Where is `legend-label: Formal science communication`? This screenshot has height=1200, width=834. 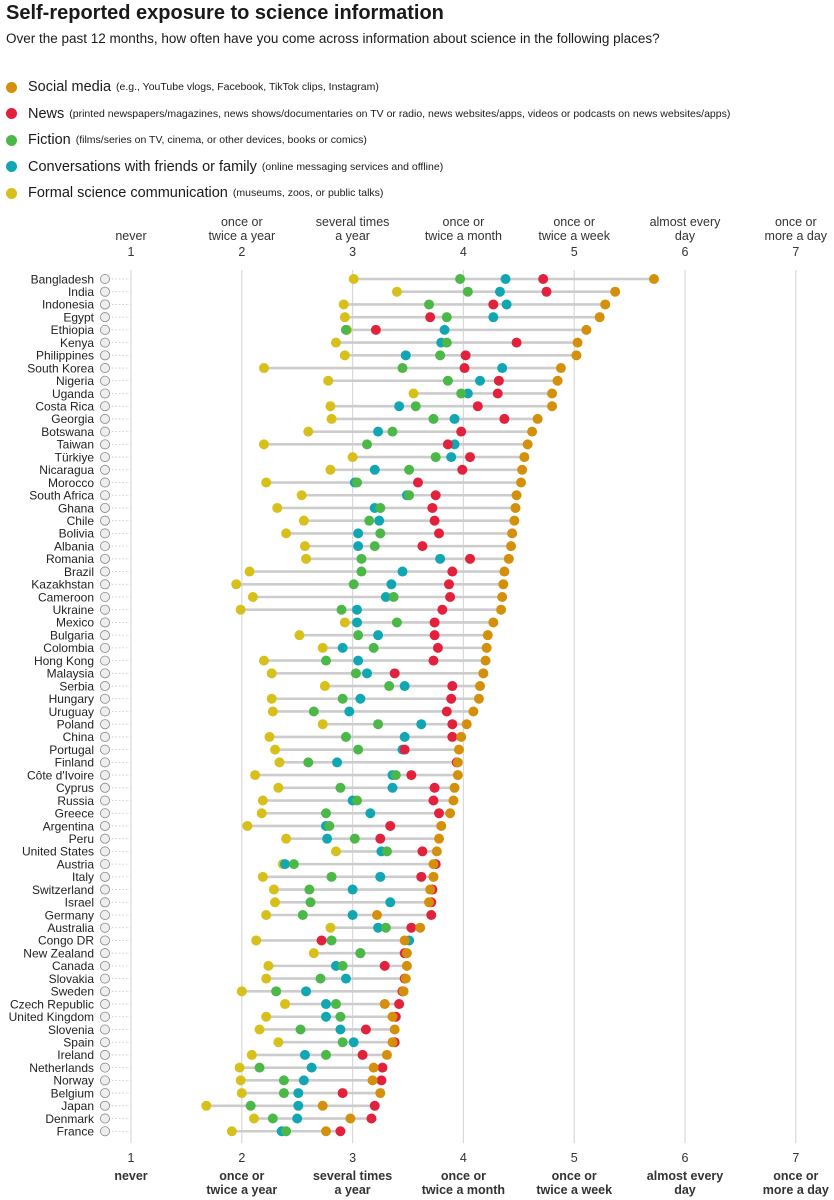
legend-label: Formal science communication is located at coordinates (128, 193).